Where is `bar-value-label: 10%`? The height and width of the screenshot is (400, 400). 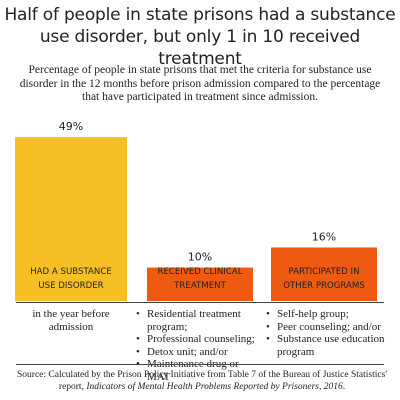
bar-value-label: 10% is located at coordinates (200, 257).